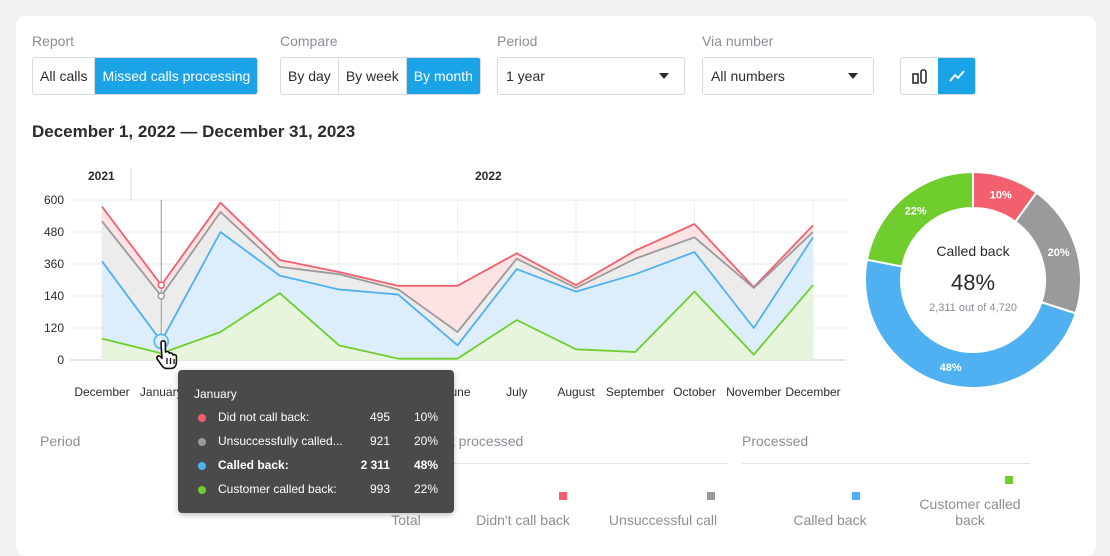 The height and width of the screenshot is (556, 1110). I want to click on y-tick-label: 120, so click(54, 328).